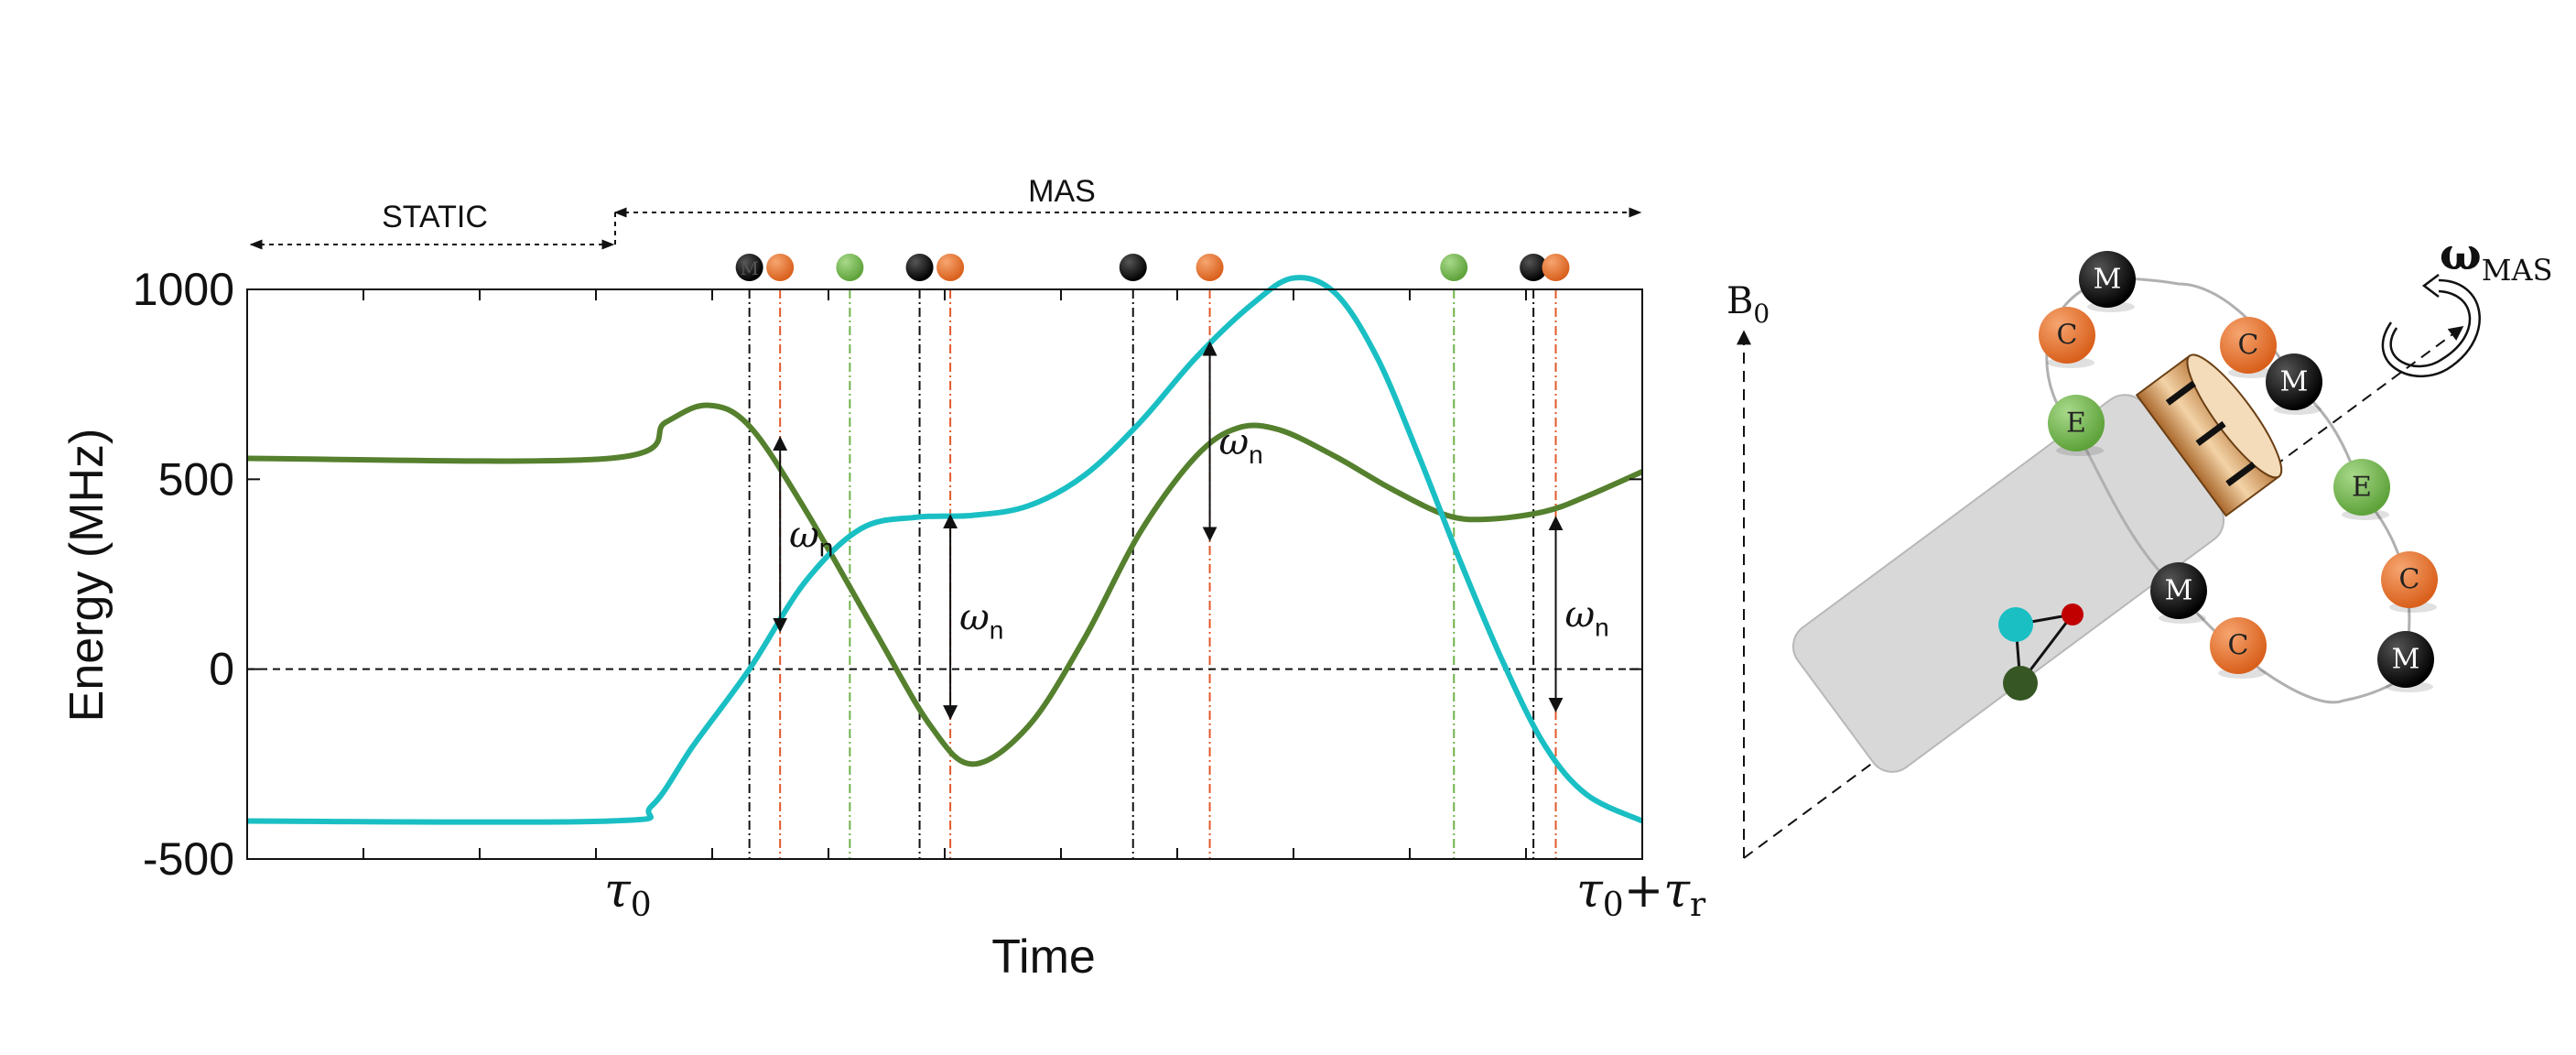 This screenshot has height=1055, width=2576. I want to click on molecule-icon, so click(2041, 652).